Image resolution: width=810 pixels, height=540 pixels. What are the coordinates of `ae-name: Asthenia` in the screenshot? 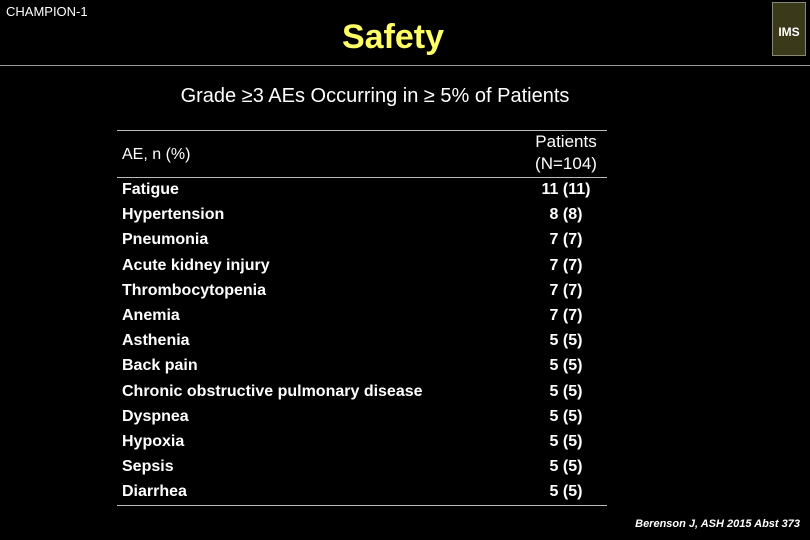 It's located at (156, 341).